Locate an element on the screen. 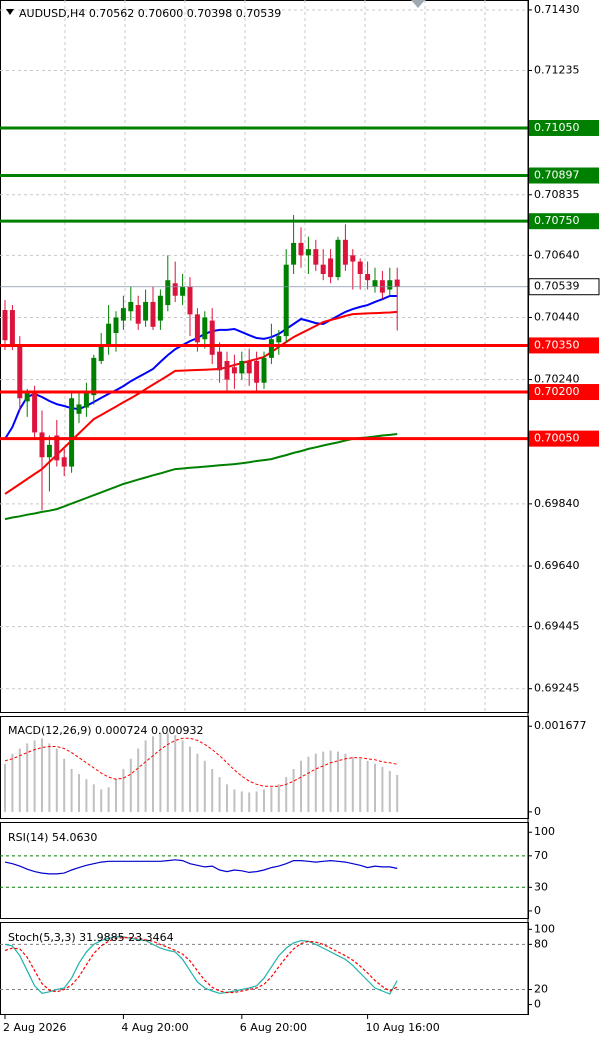  y-tick-label: 0.71235 is located at coordinates (557, 70).